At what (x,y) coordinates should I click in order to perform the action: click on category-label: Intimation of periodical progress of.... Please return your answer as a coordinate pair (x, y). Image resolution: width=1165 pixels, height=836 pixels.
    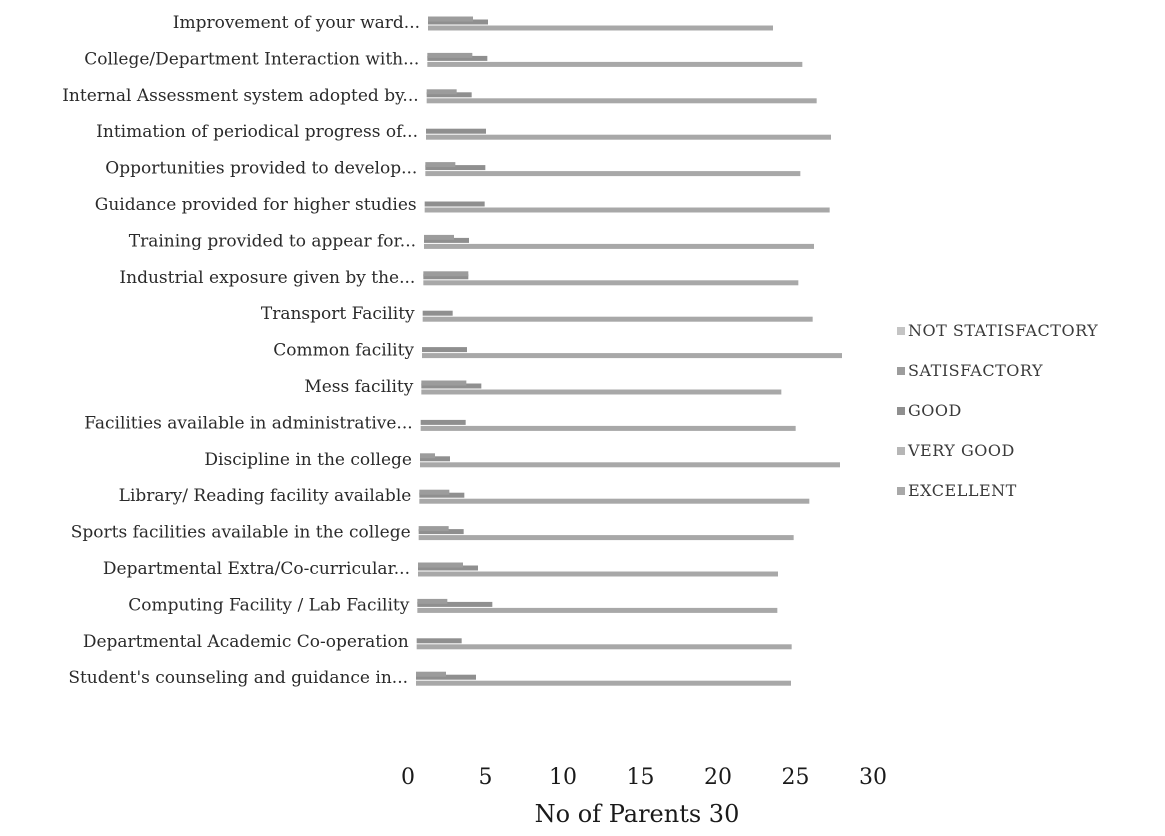
    Looking at the image, I should click on (257, 132).